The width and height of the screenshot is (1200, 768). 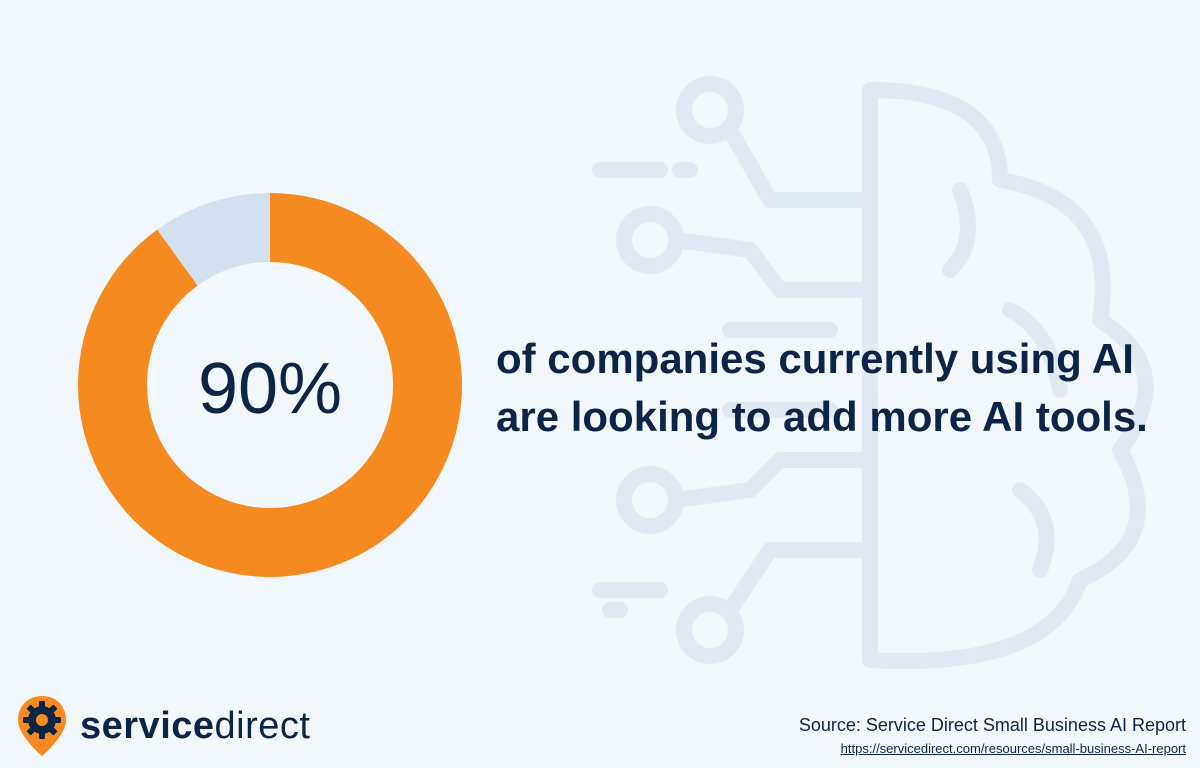 What do you see at coordinates (42, 726) in the screenshot?
I see `gear-pin-icon` at bounding box center [42, 726].